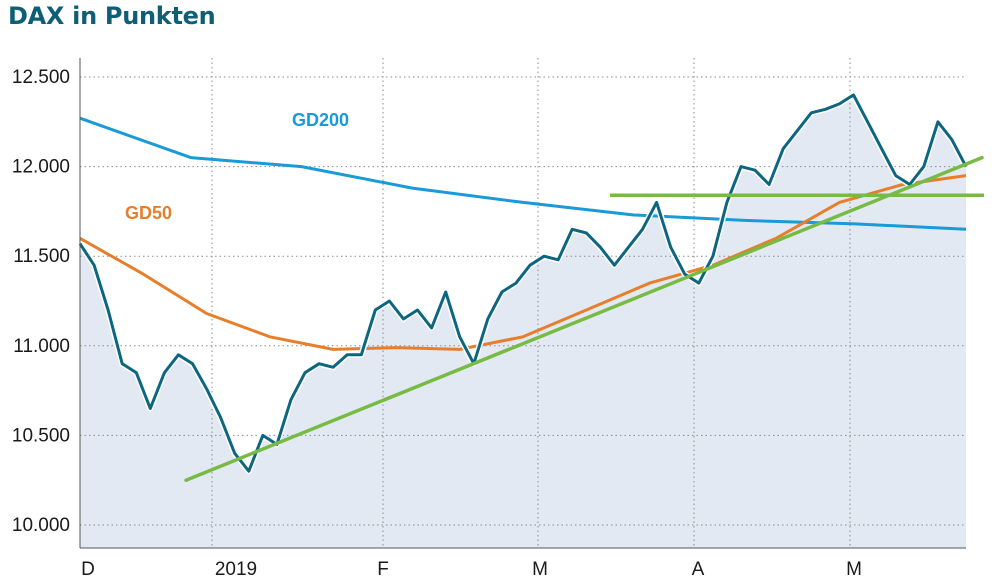 The width and height of the screenshot is (1000, 580). Describe the element at coordinates (320, 120) in the screenshot. I see `gd200-label: GD200` at that location.